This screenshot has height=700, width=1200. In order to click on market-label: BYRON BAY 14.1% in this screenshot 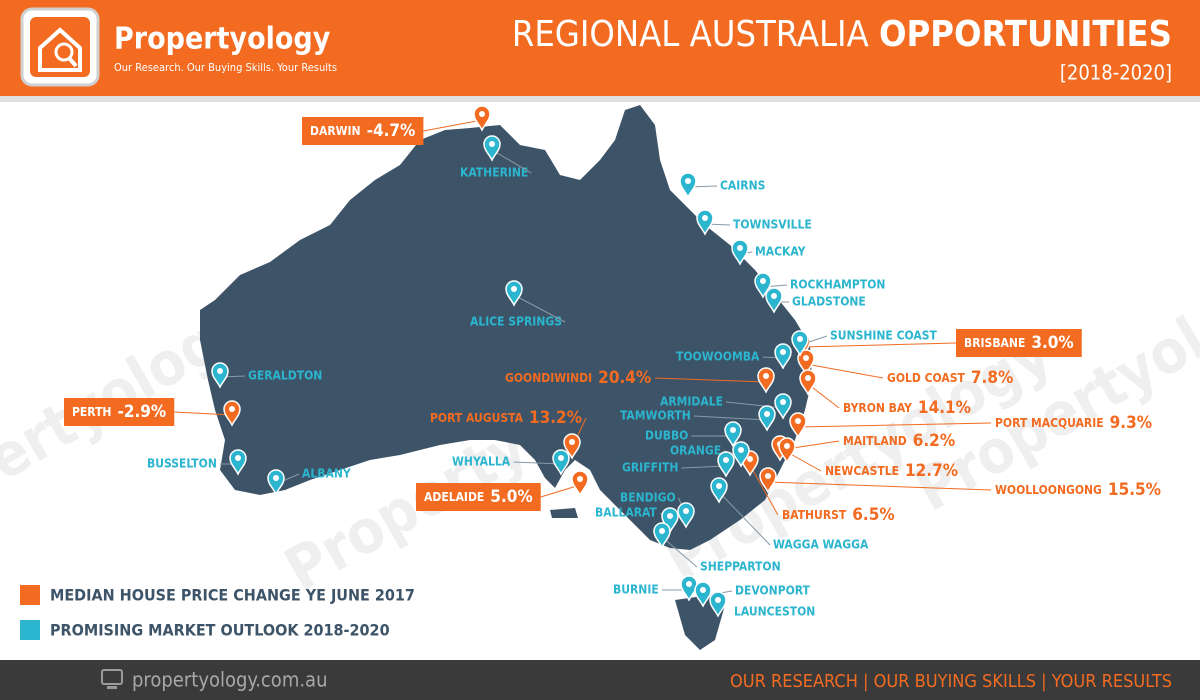, I will do `click(907, 408)`.